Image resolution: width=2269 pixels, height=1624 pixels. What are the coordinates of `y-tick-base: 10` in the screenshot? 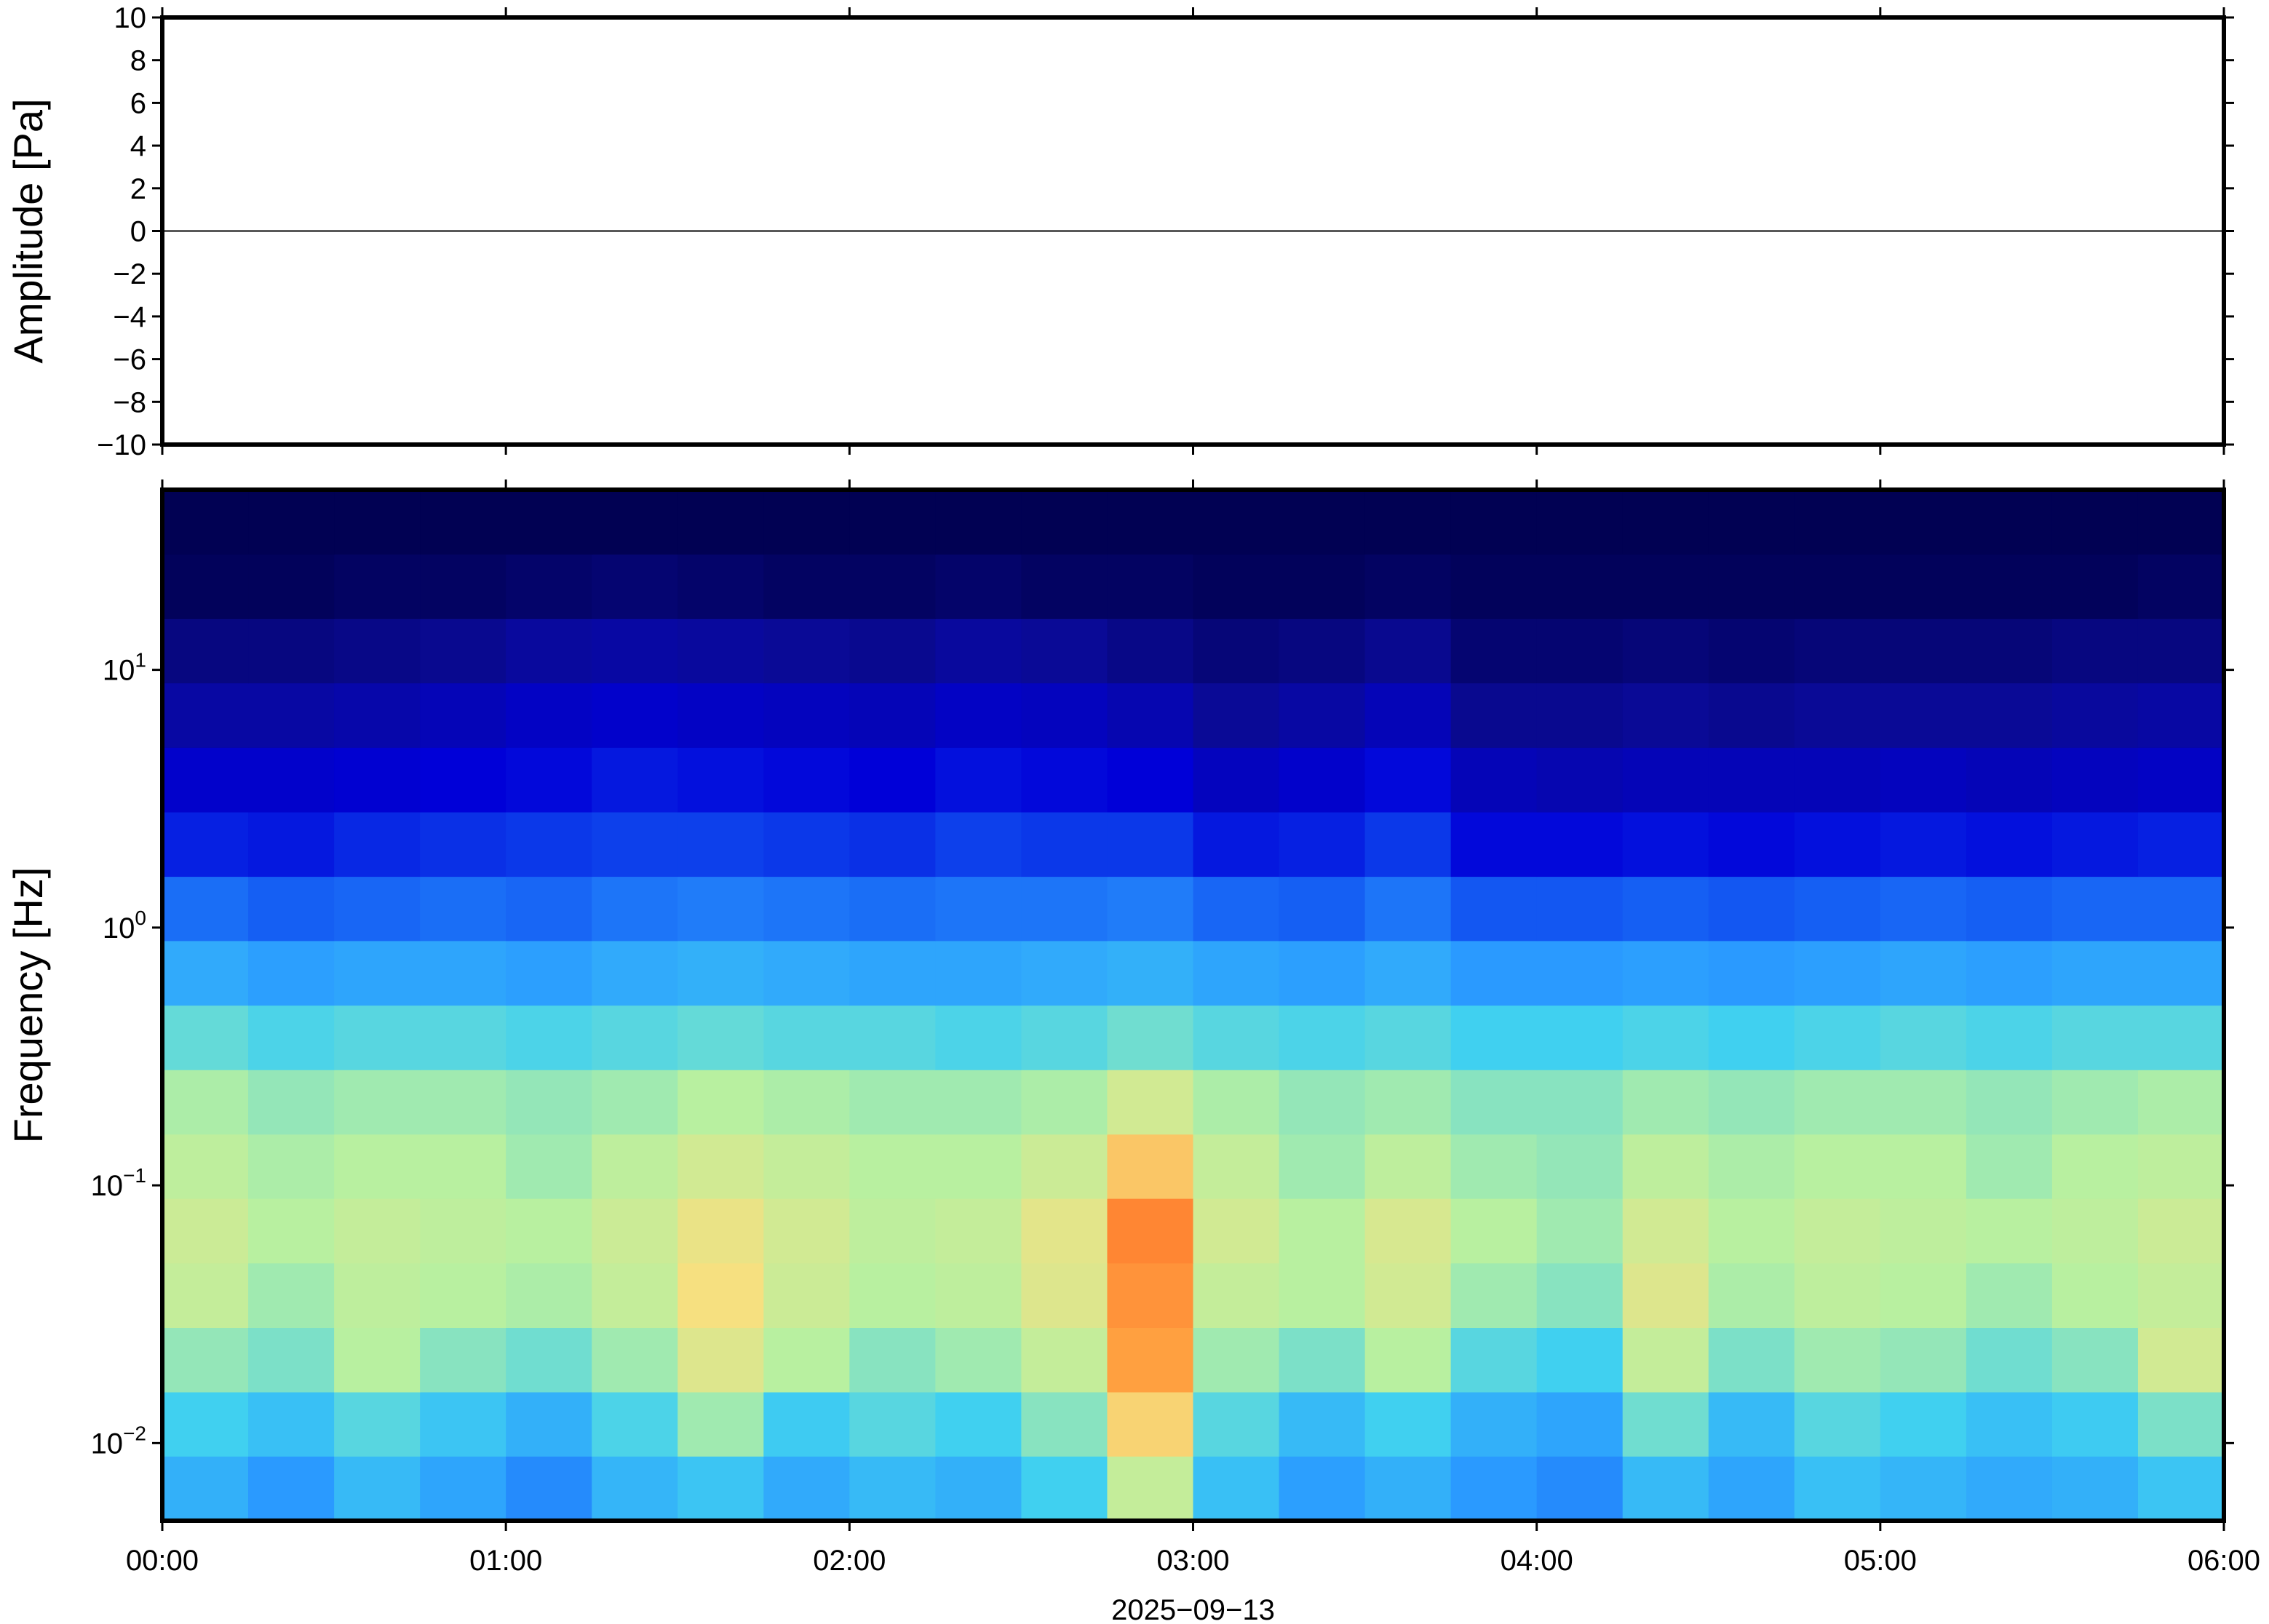 It's located at (119, 928).